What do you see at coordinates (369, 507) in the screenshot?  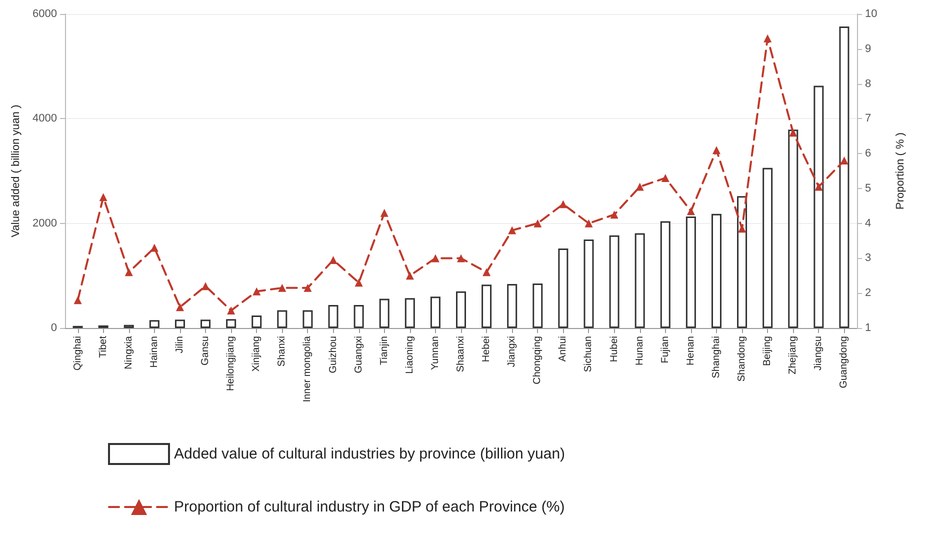 I see `legend-label: Proportion of cultural industry in GDP of each Province (%)` at bounding box center [369, 507].